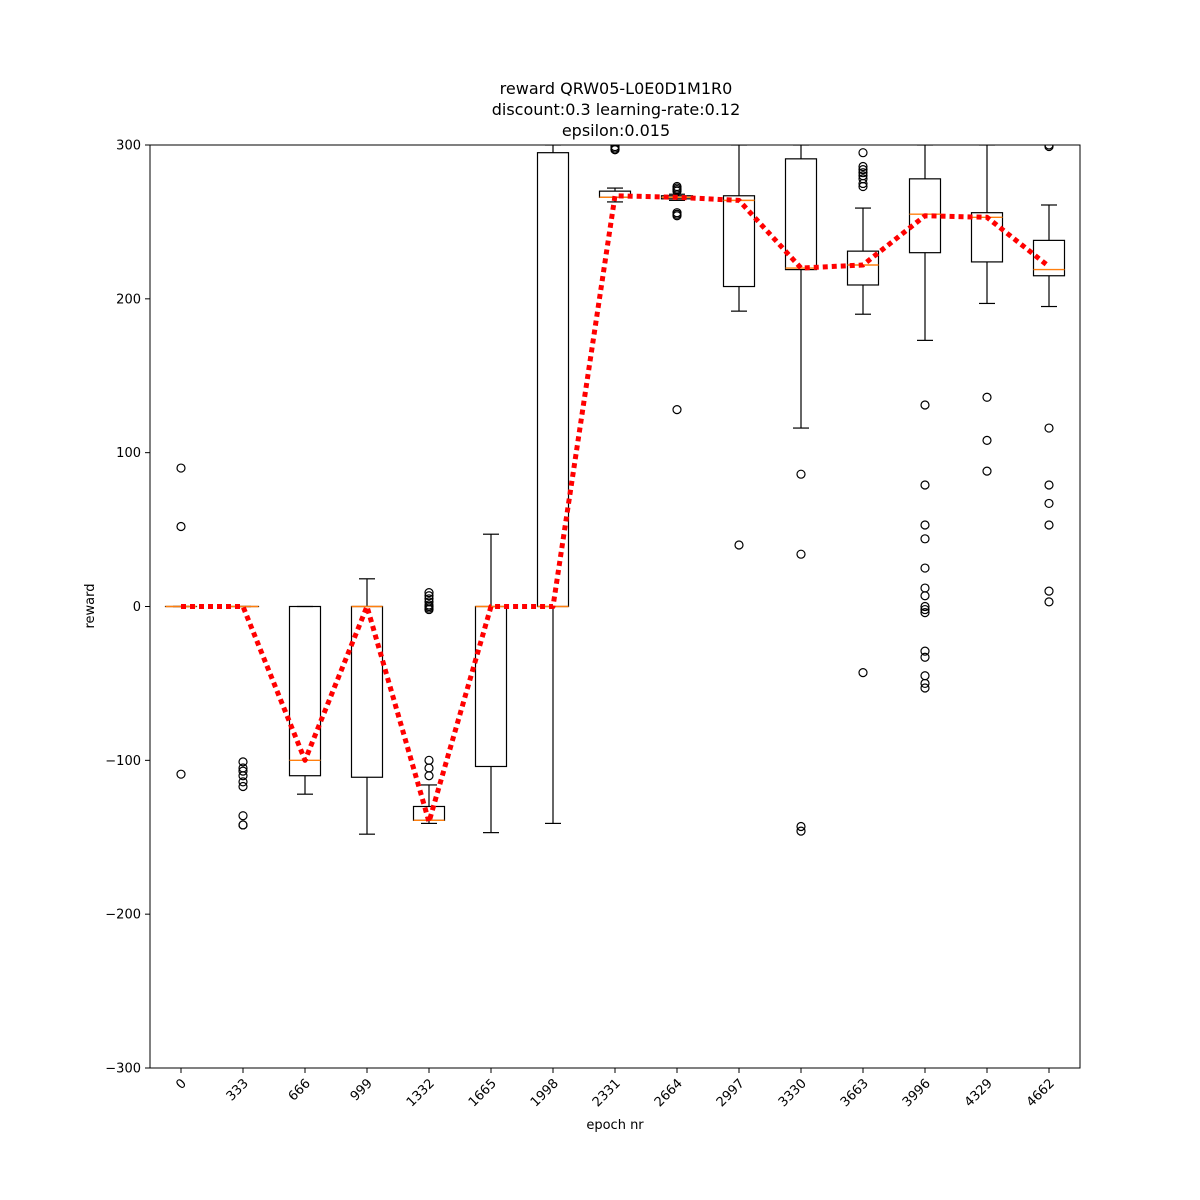 This screenshot has height=1200, width=1200. Describe the element at coordinates (615, 1125) in the screenshot. I see `x-axis-label: epoch nr` at that location.